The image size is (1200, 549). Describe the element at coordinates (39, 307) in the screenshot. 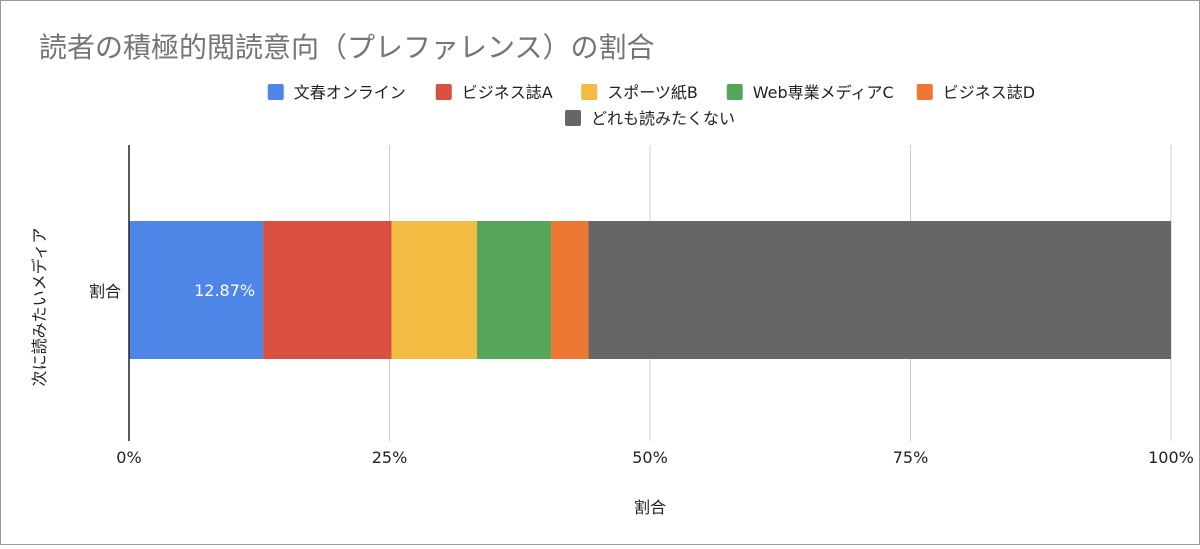

I see `y-axis-title: 次に読みたいメディア` at that location.